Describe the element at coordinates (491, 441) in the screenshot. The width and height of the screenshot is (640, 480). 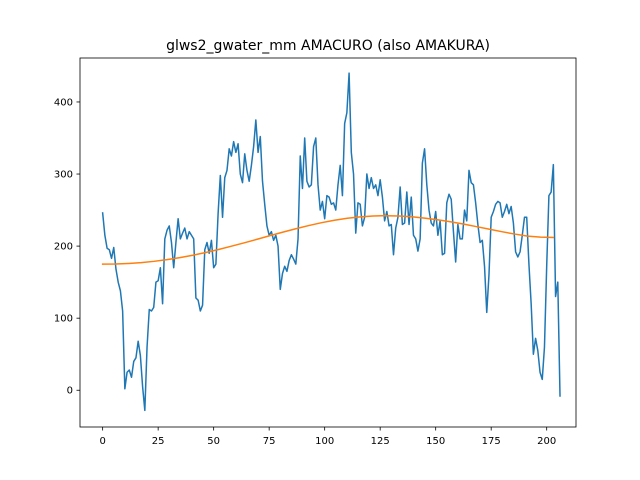
I see `x-tick-label: 175` at that location.